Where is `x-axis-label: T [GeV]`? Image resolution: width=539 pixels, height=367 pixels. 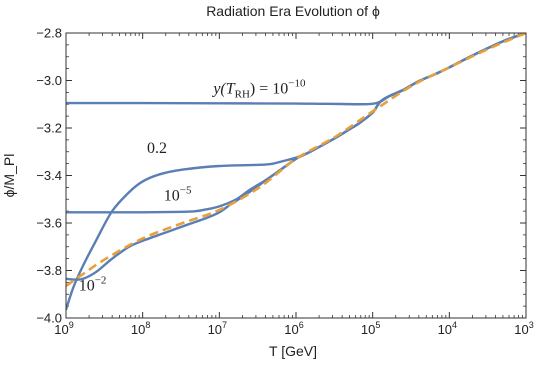
x-axis-label: T [GeV] is located at coordinates (293, 351).